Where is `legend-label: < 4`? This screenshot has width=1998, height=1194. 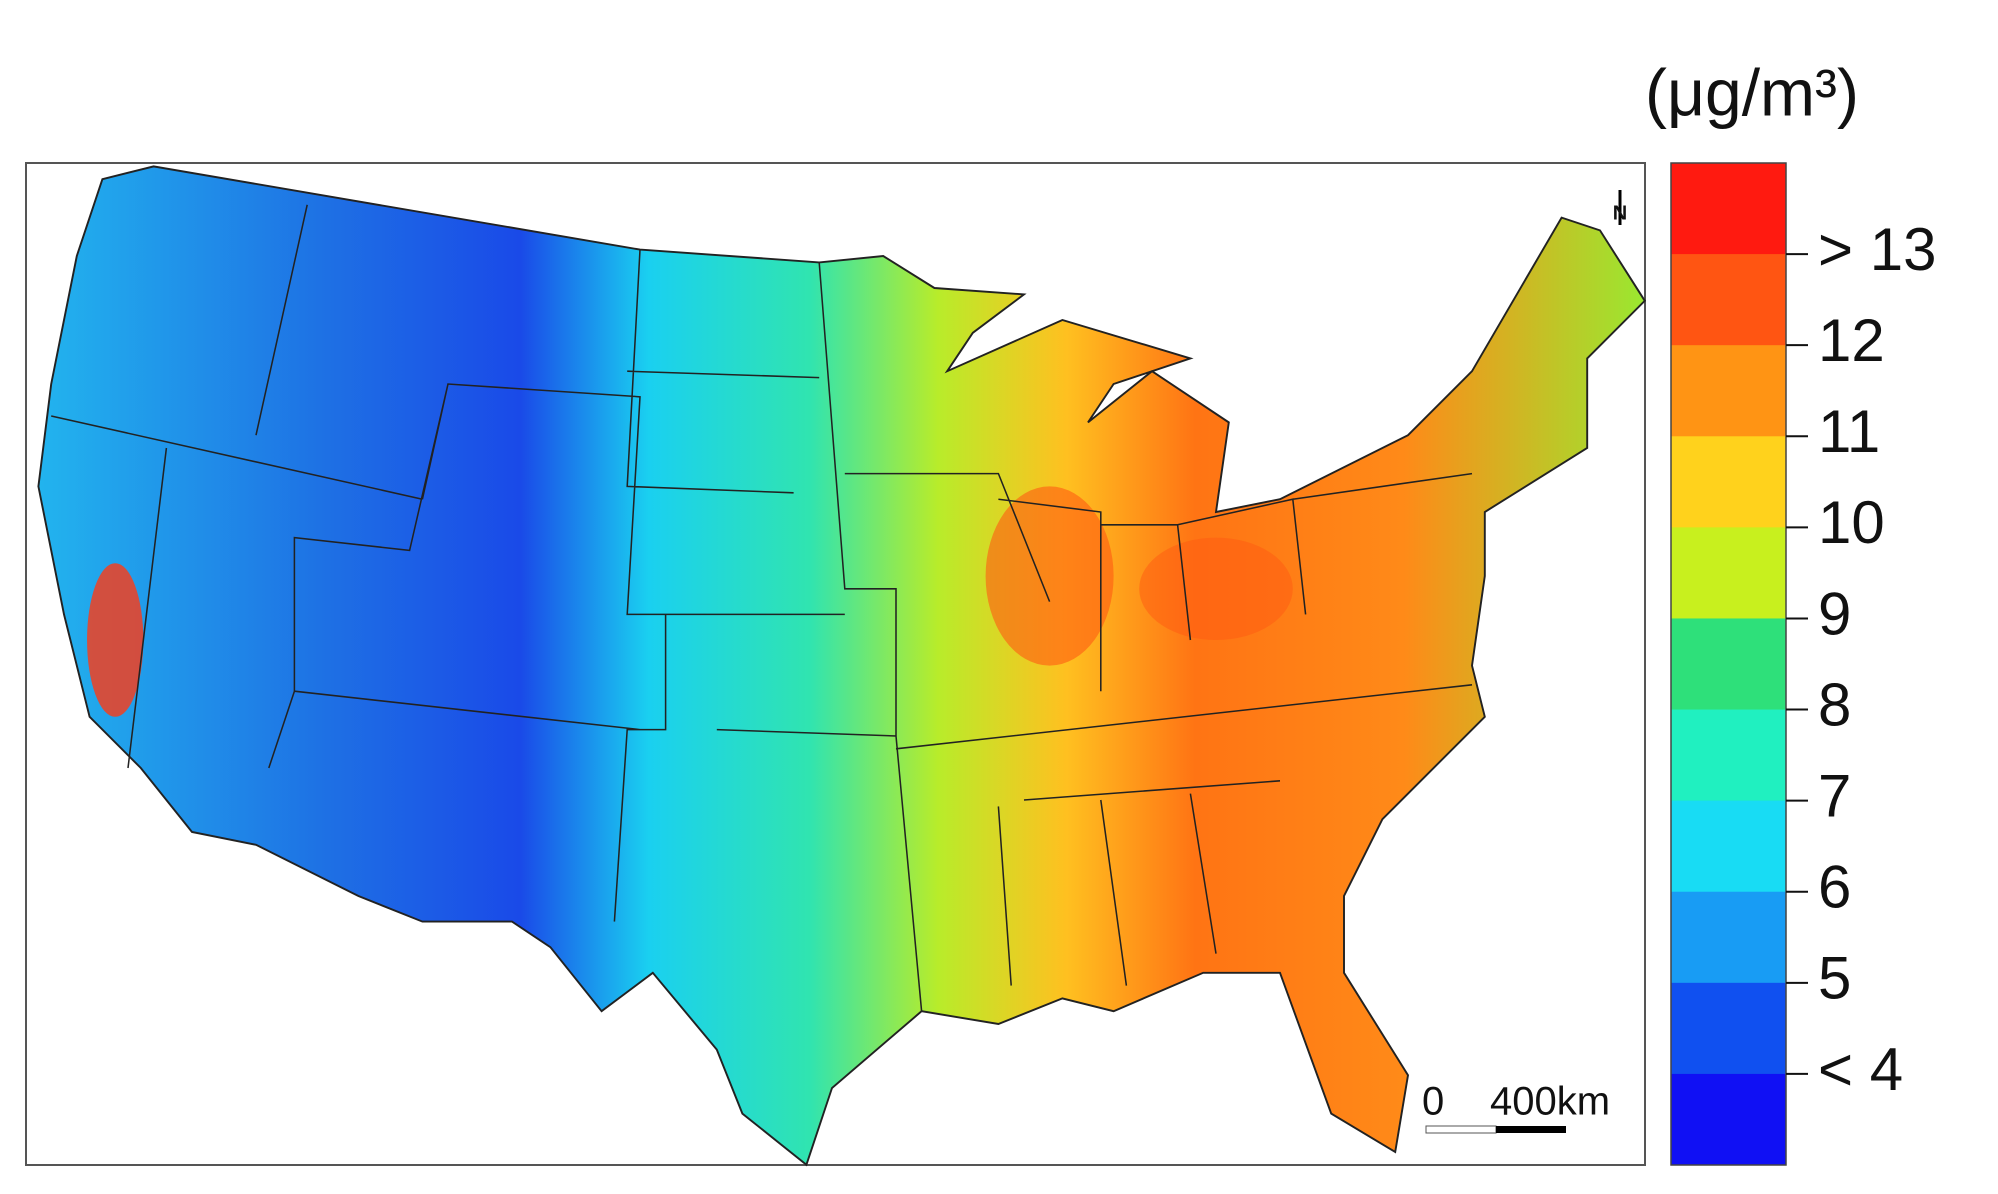 legend-label: < 4 is located at coordinates (1860, 1069).